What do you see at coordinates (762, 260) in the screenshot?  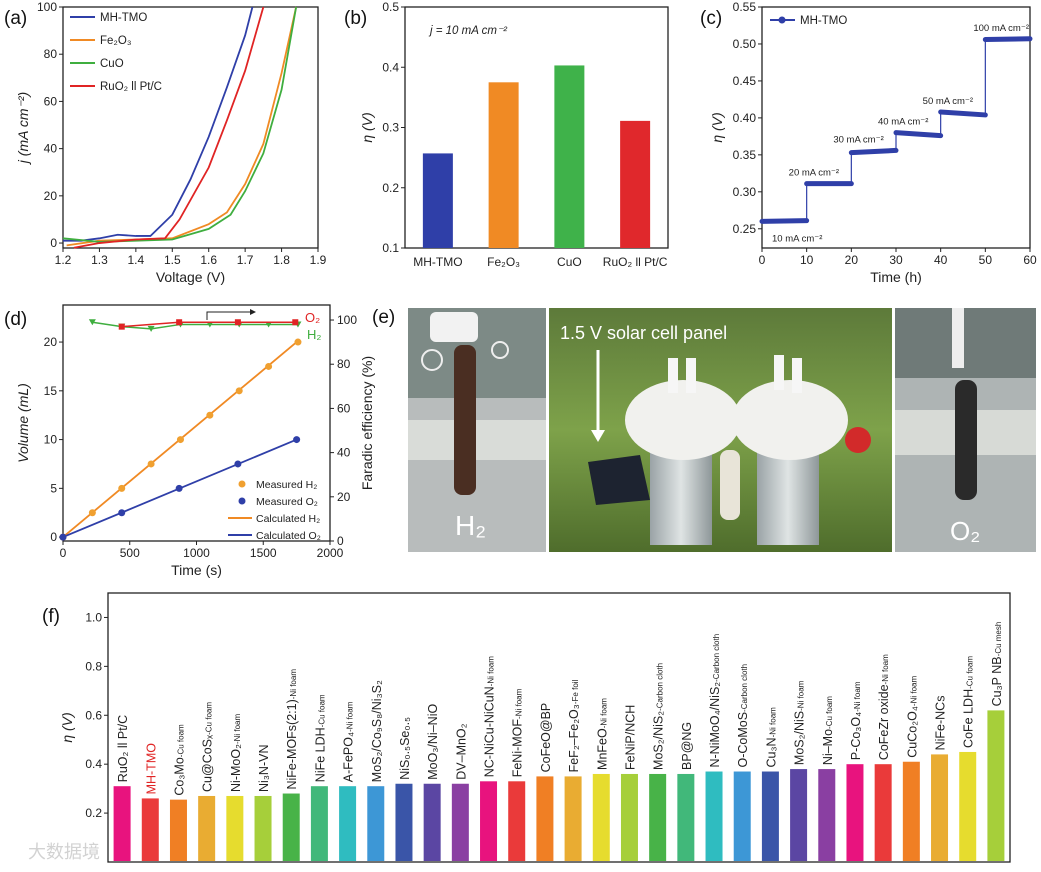 I see `x-tick-label: 0` at bounding box center [762, 260].